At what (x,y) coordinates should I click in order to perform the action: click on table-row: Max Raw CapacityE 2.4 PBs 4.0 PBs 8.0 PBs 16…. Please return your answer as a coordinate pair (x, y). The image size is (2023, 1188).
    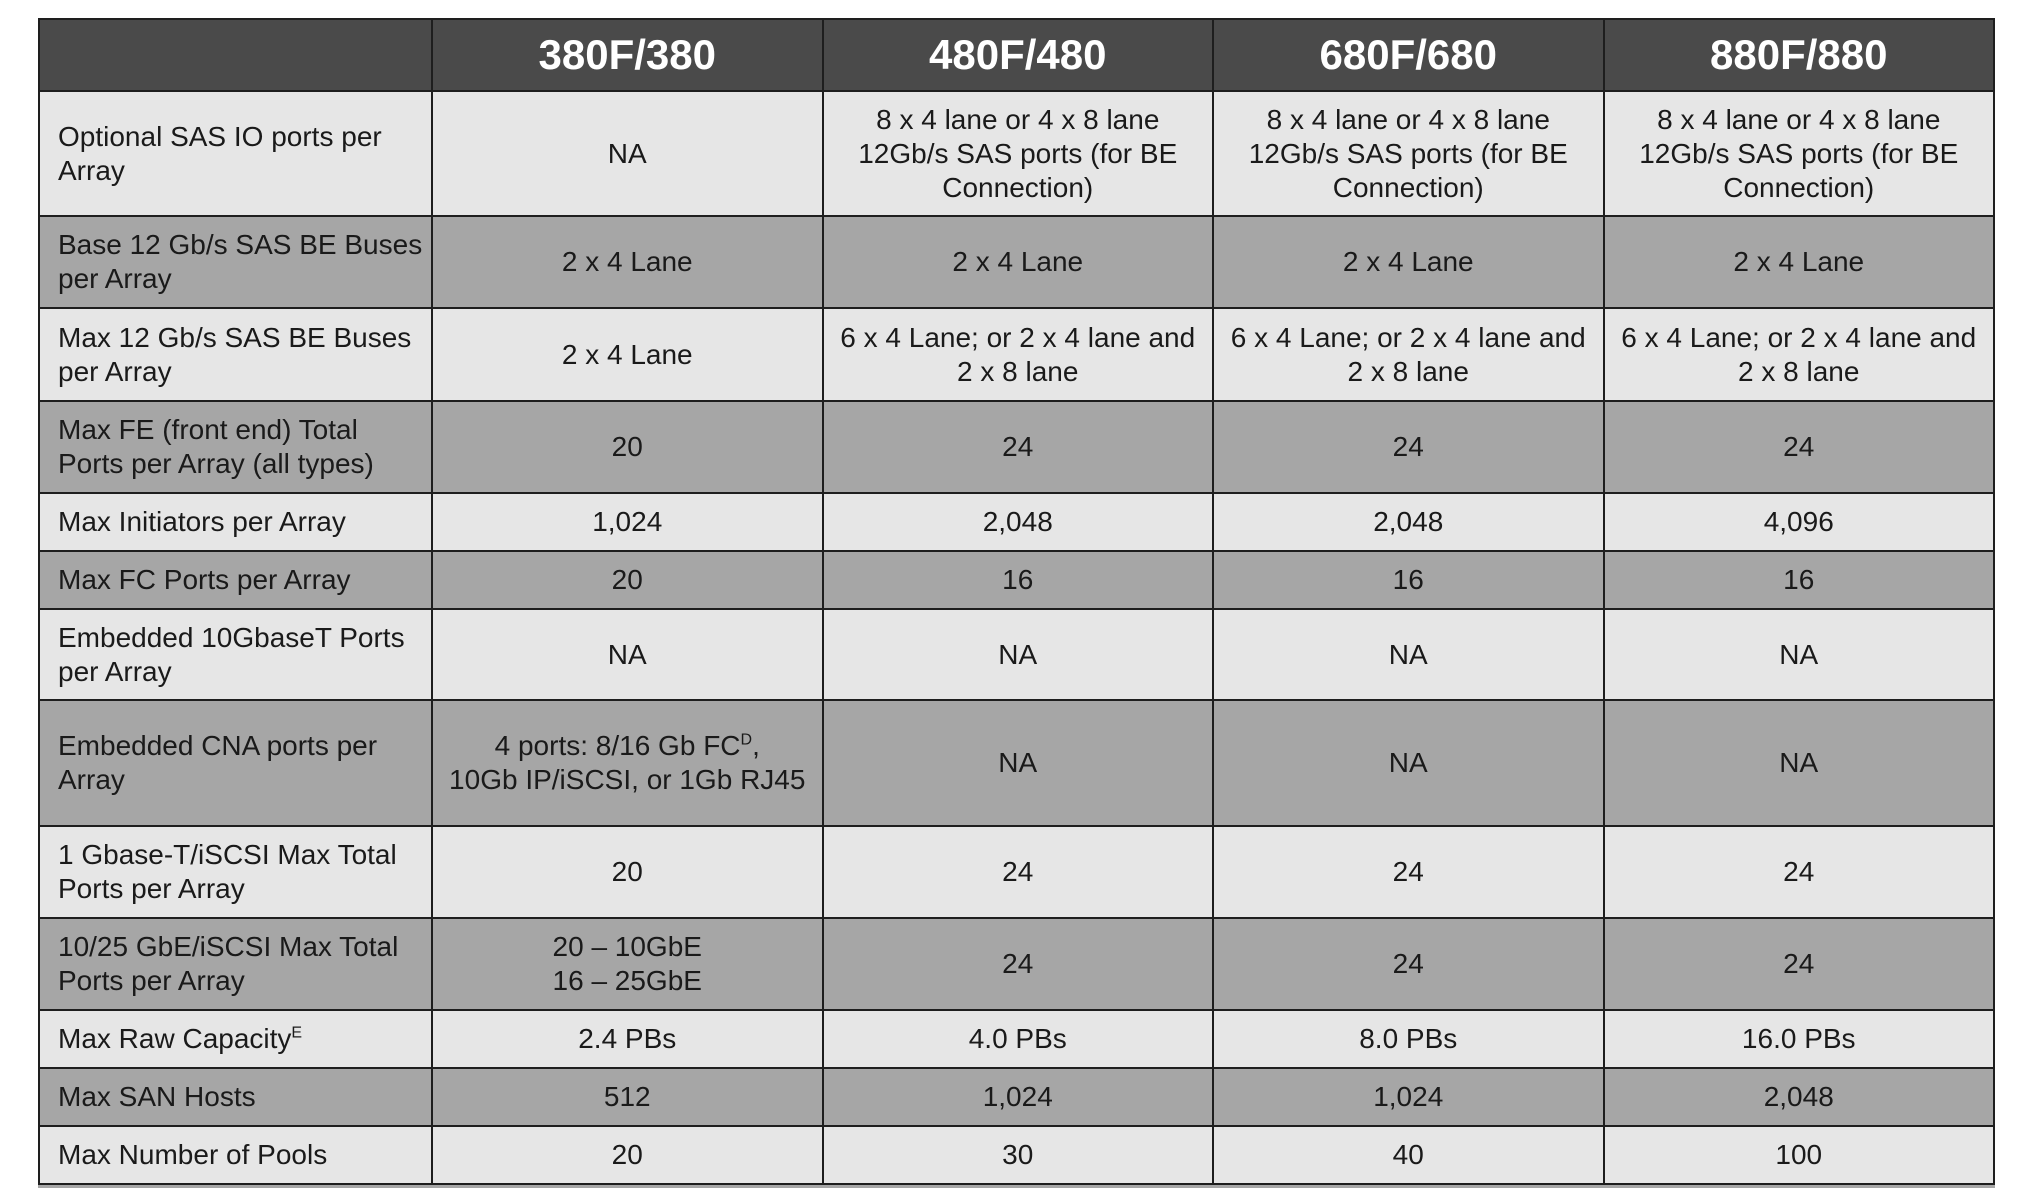
    Looking at the image, I should click on (1016, 1039).